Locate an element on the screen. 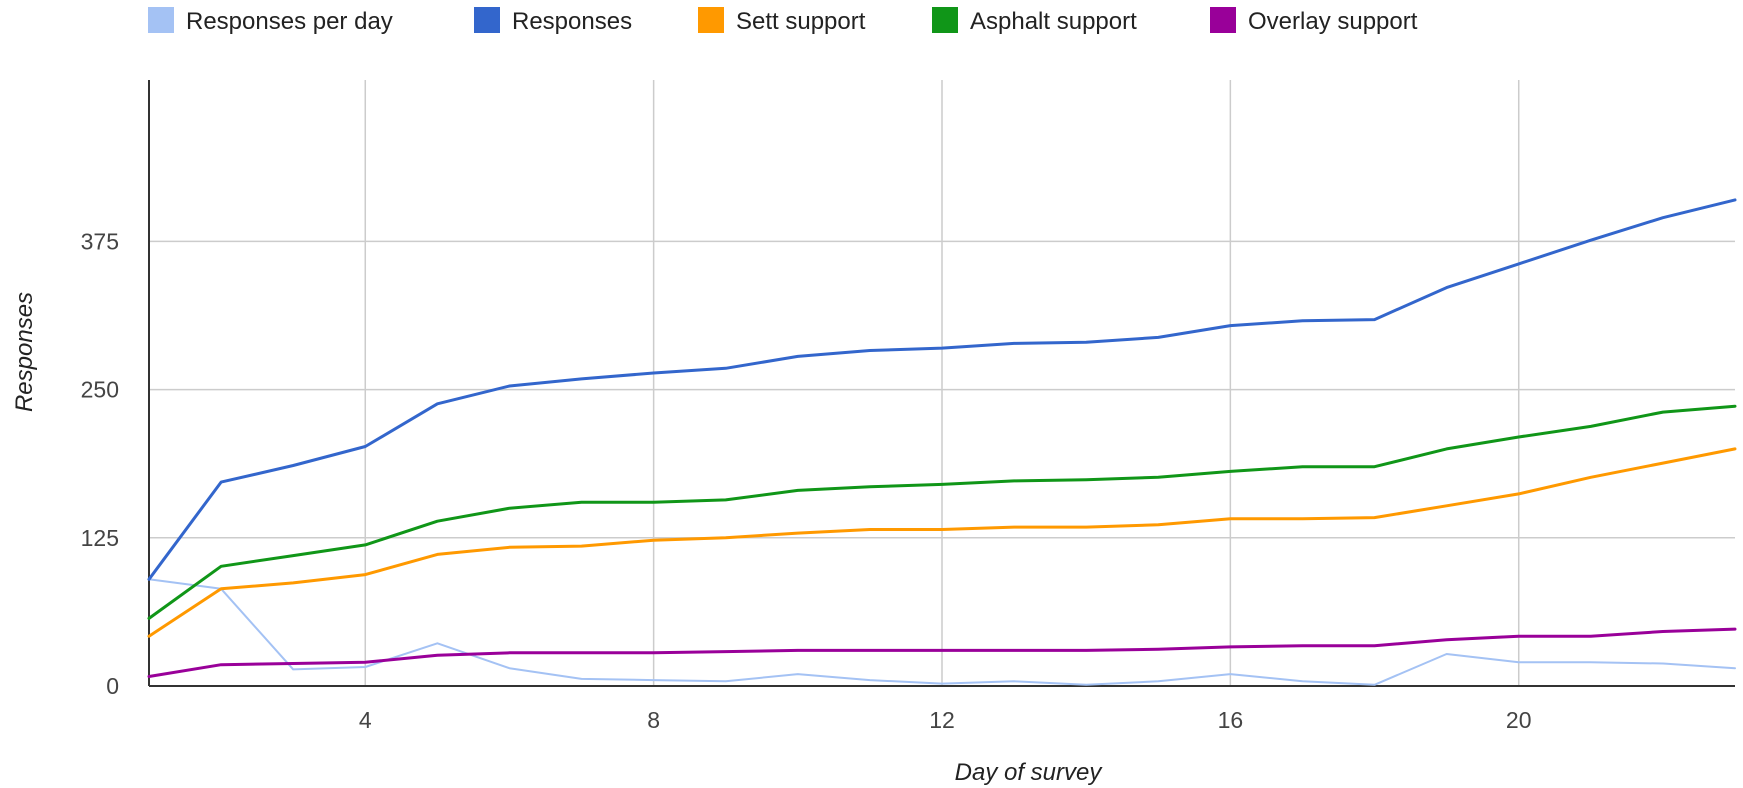 This screenshot has height=788, width=1743. legend-swatch-responses-per-day is located at coordinates (161, 20).